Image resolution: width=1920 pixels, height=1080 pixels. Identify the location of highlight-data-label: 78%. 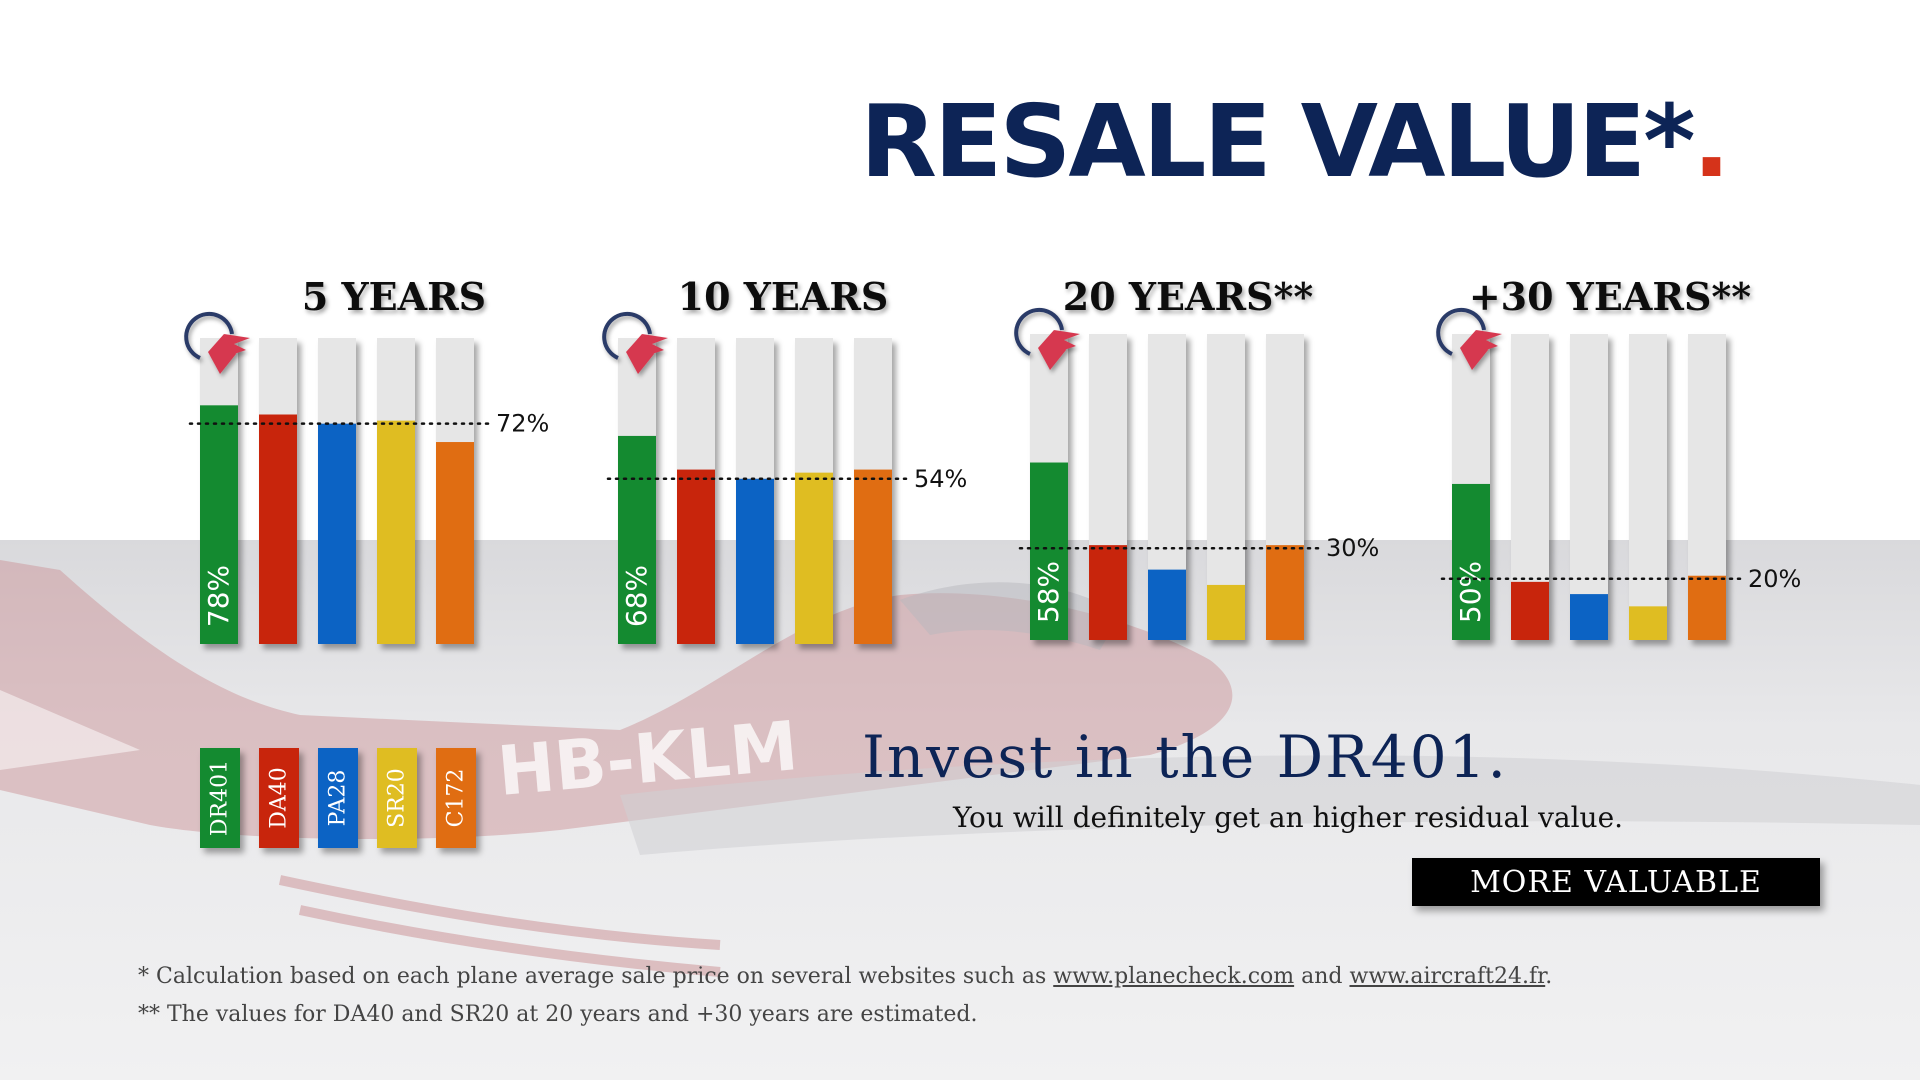
(218, 596).